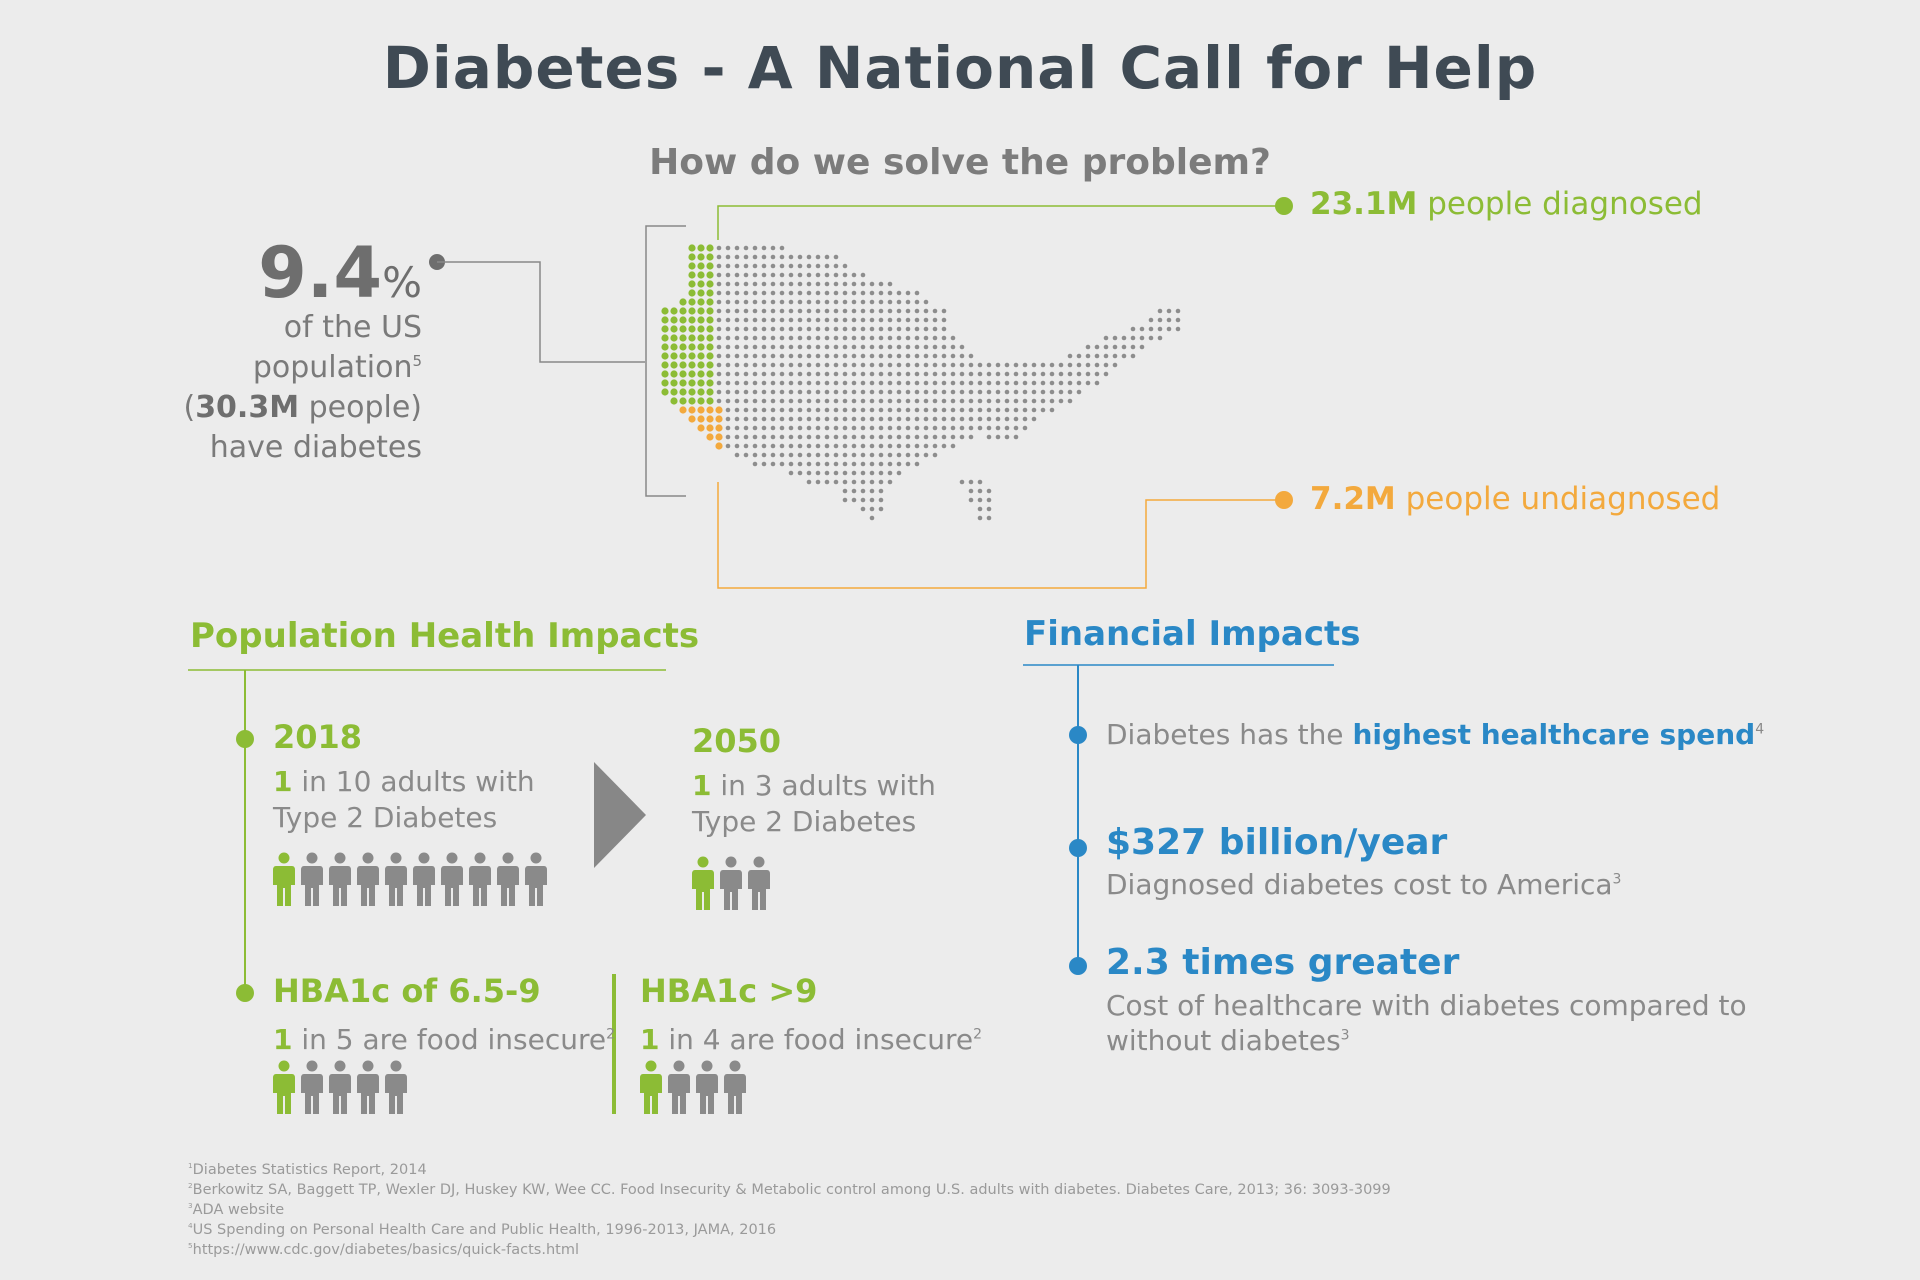  Describe the element at coordinates (449, 1039) in the screenshot. I see `hba1c-mid-text: in 5 are food insecure` at that location.